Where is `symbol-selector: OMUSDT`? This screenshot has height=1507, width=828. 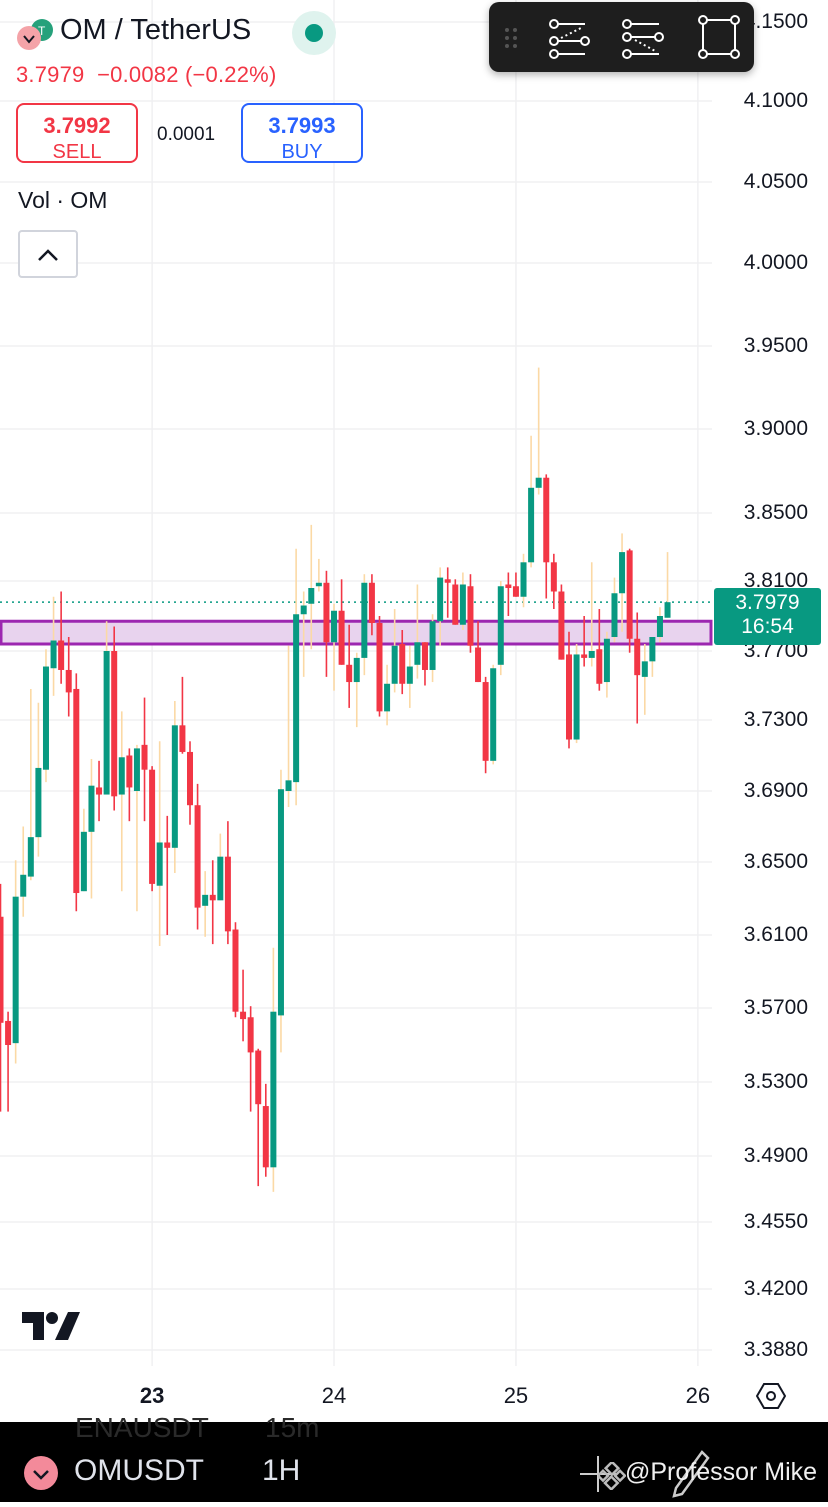 symbol-selector: OMUSDT is located at coordinates (139, 1470).